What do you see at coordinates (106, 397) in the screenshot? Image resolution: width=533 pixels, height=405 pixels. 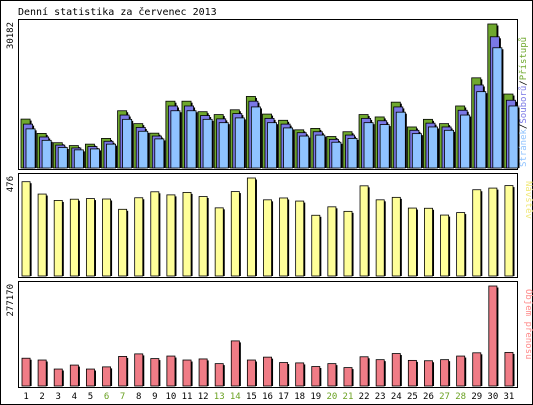 I see `x-tick-label-6: 6` at bounding box center [106, 397].